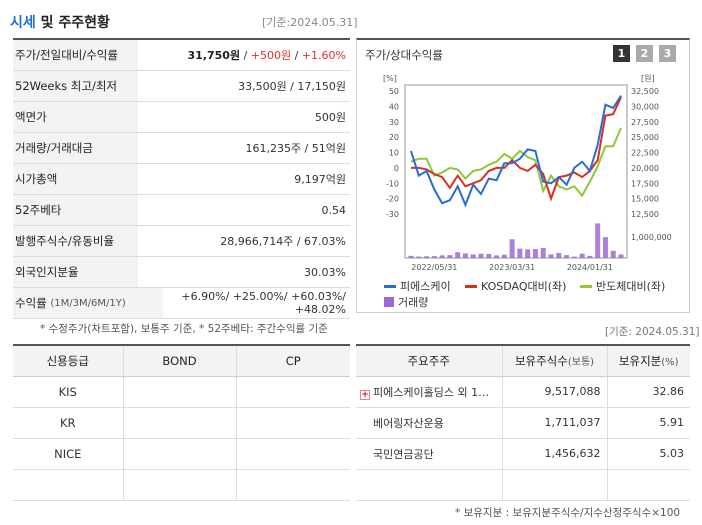  I want to click on col-header: BOND, so click(179, 361).